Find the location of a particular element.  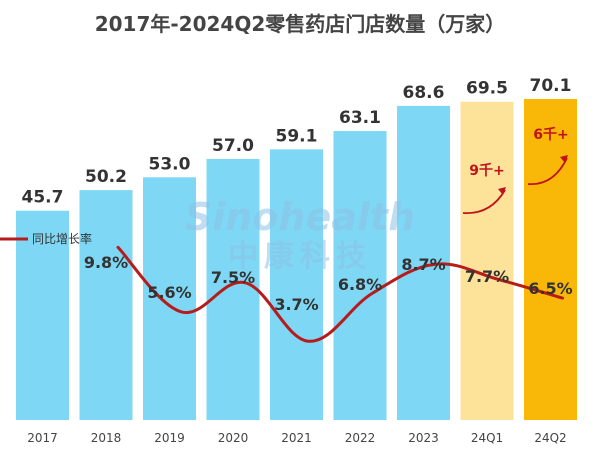

bar-value-label: 63.1 is located at coordinates (360, 118).